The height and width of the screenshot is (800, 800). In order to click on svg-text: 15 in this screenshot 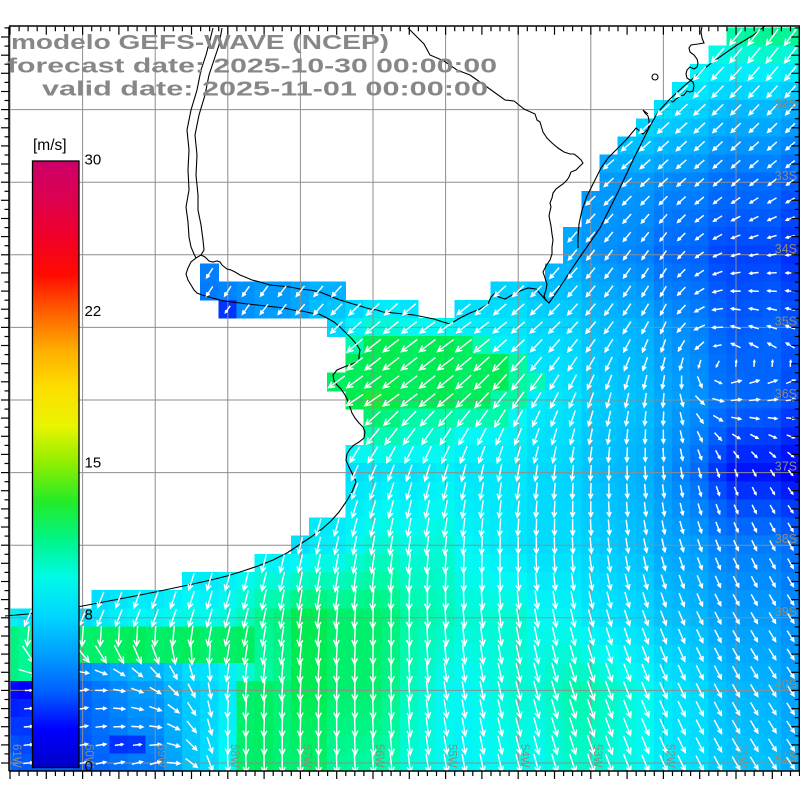, I will do `click(93, 463)`.